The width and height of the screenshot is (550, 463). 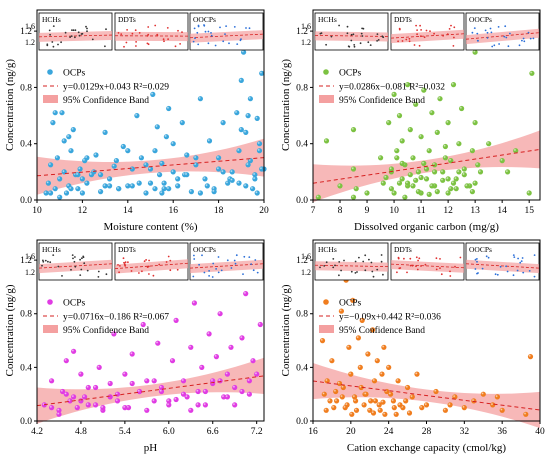 I want to click on inset-title: DDTs, so click(x=403, y=19).